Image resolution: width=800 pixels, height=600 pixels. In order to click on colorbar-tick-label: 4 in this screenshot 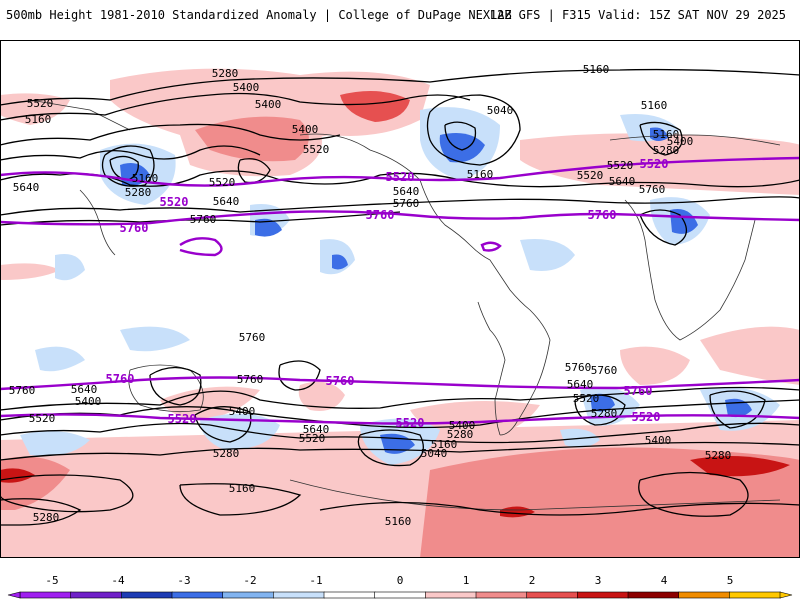, I will do `click(664, 580)`.